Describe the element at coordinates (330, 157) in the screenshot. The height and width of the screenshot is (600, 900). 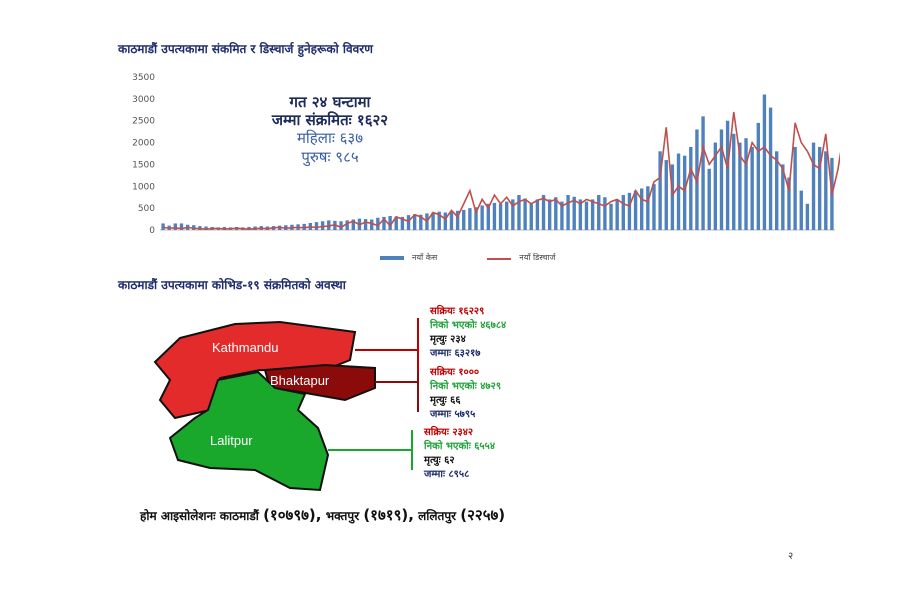
I see `annotation-male: पुरुषः ९८५` at that location.